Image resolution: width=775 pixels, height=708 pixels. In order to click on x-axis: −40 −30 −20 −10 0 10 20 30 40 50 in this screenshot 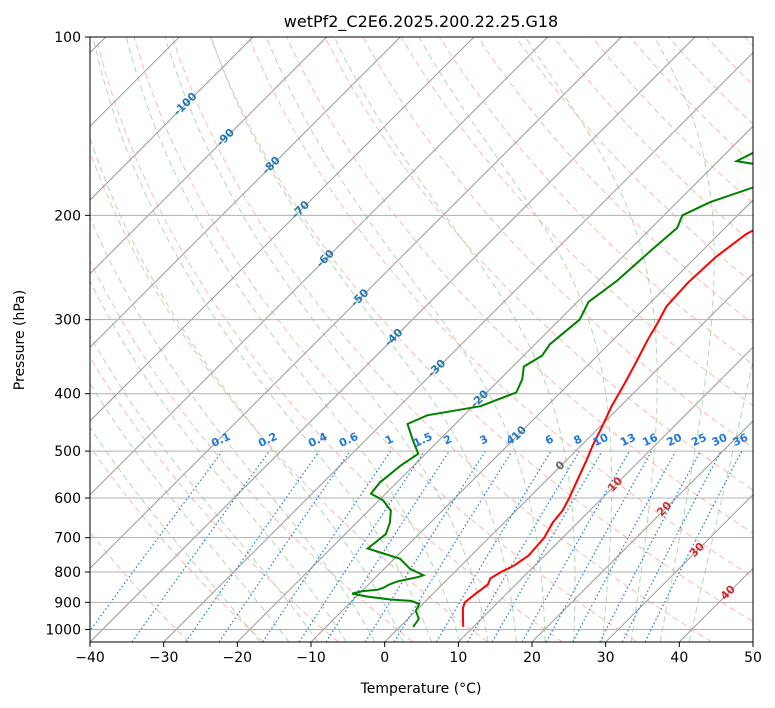, I will do `click(418, 654)`.